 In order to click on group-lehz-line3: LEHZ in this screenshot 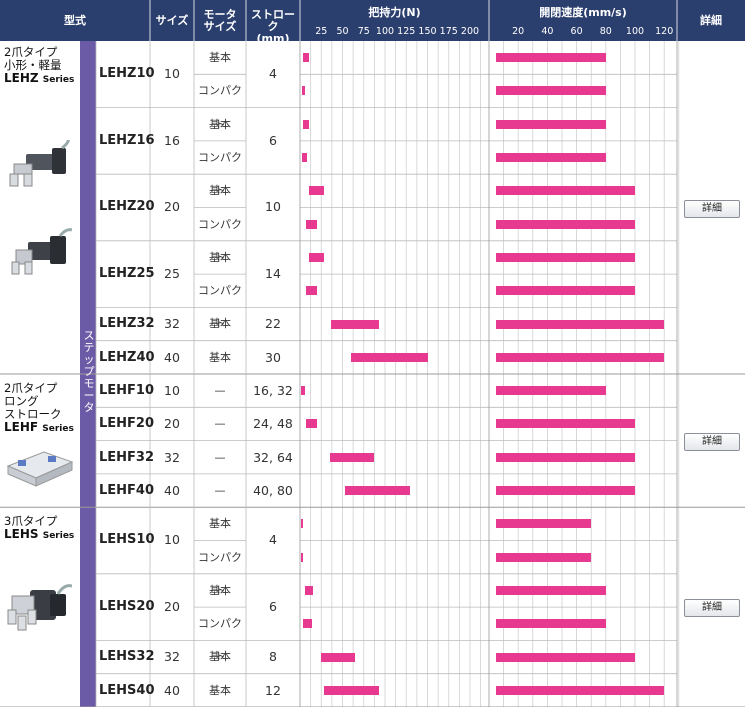, I will do `click(21, 78)`.